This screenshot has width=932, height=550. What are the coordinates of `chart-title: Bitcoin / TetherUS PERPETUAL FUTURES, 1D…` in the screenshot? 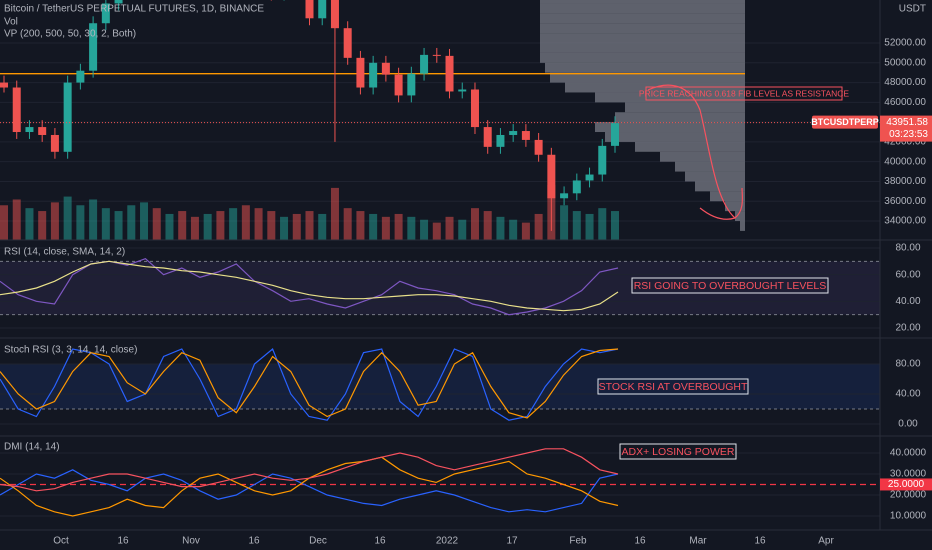 It's located at (134, 9).